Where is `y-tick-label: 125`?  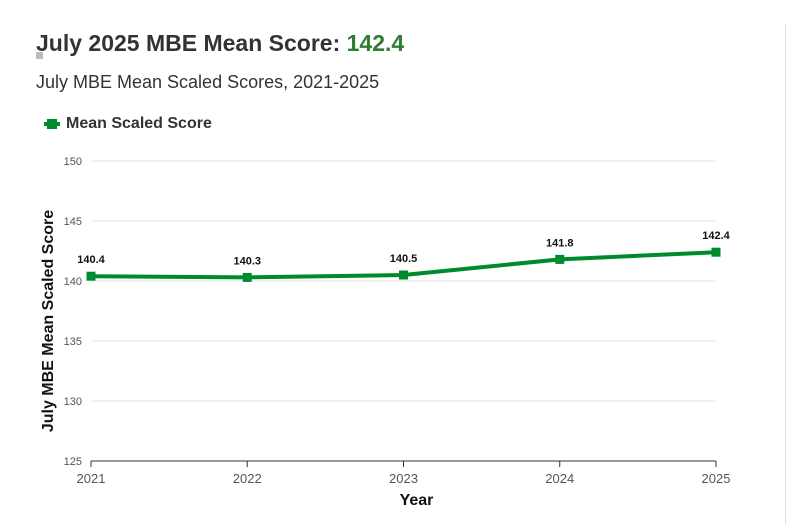 y-tick-label: 125 is located at coordinates (73, 462).